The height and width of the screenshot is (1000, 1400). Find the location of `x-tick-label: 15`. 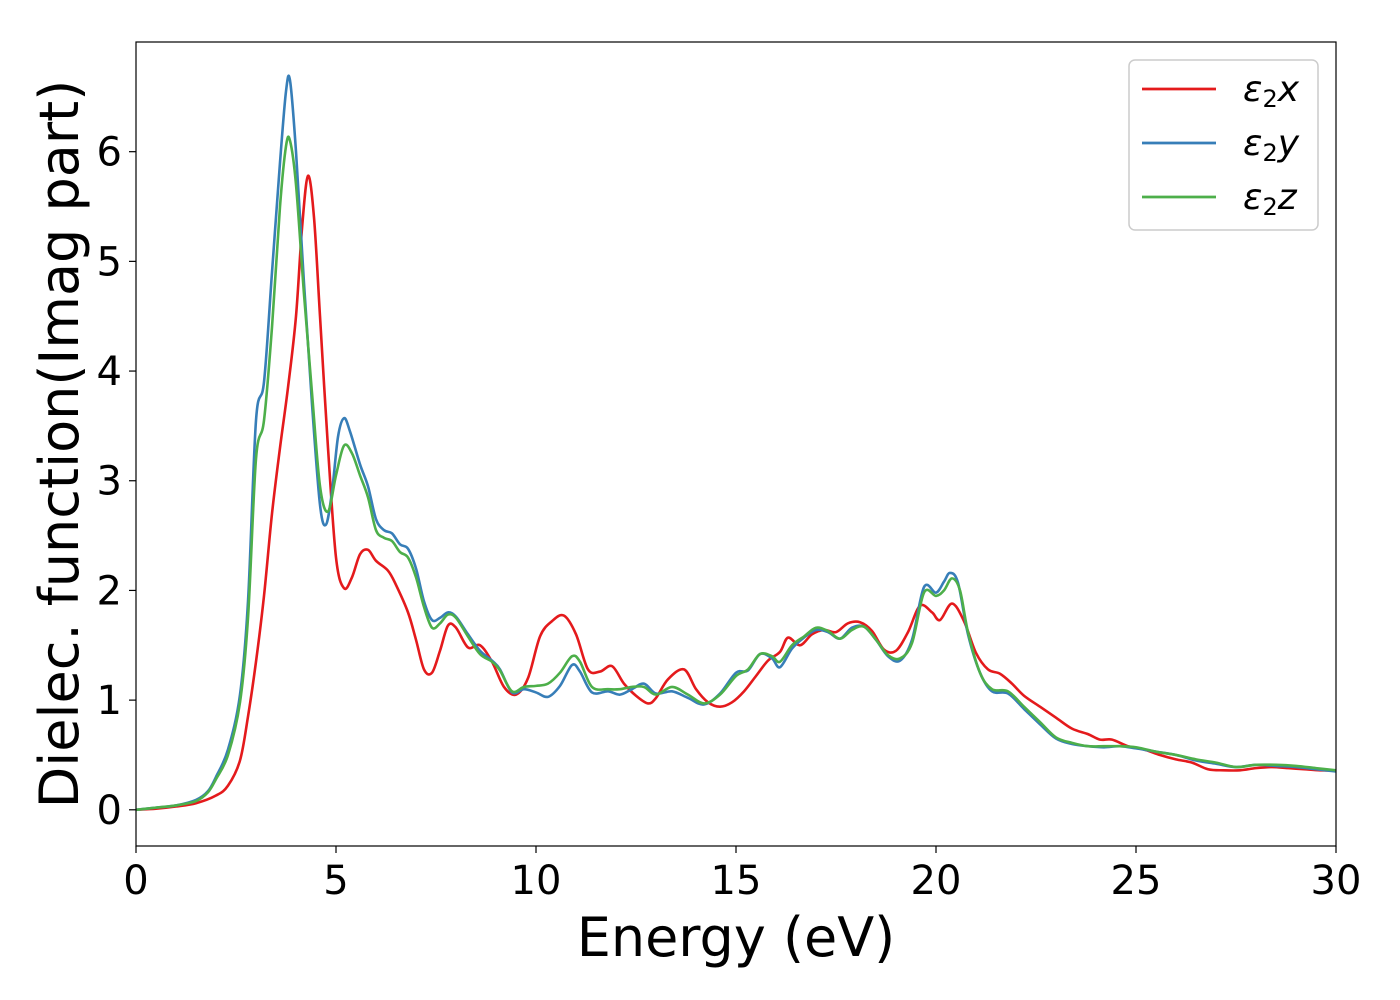

x-tick-label: 15 is located at coordinates (736, 881).